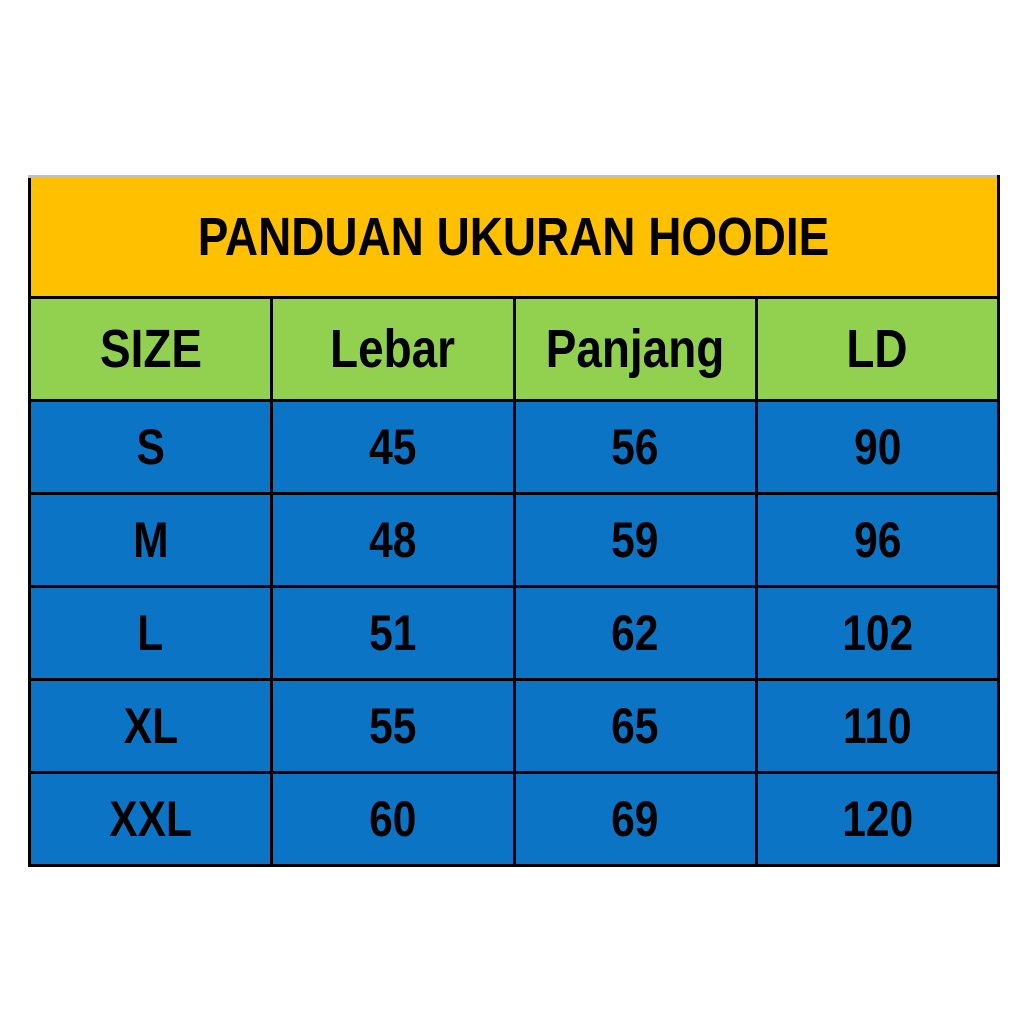  I want to click on ld-cell: 102, so click(877, 633).